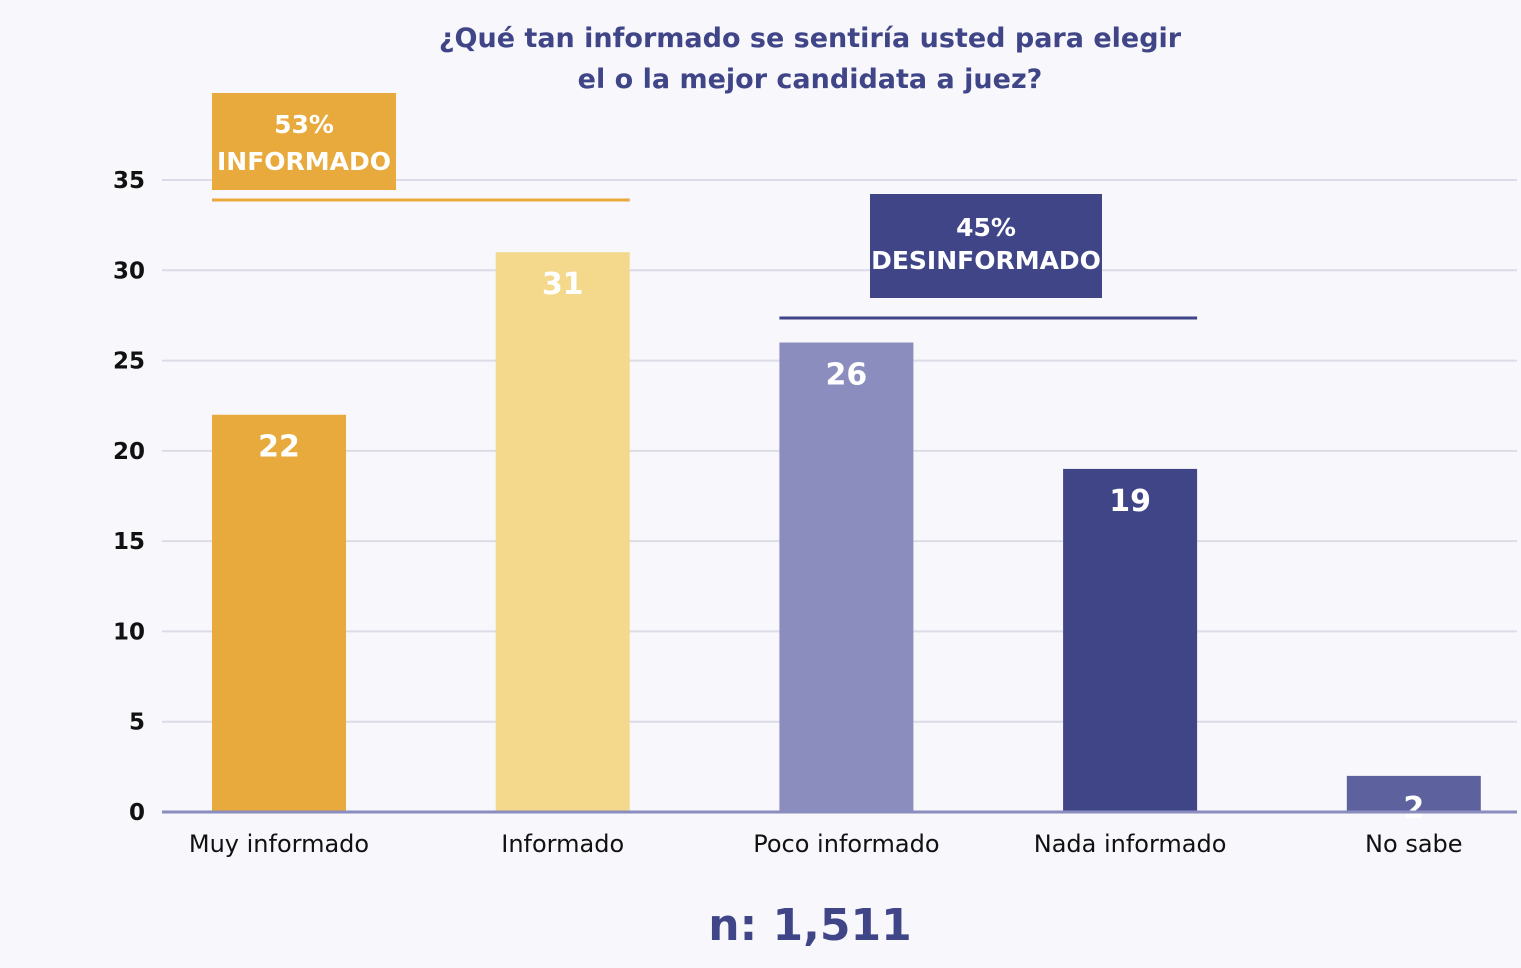 This screenshot has height=968, width=1521. What do you see at coordinates (1130, 844) in the screenshot?
I see `x-tick-label: Nada informado` at bounding box center [1130, 844].